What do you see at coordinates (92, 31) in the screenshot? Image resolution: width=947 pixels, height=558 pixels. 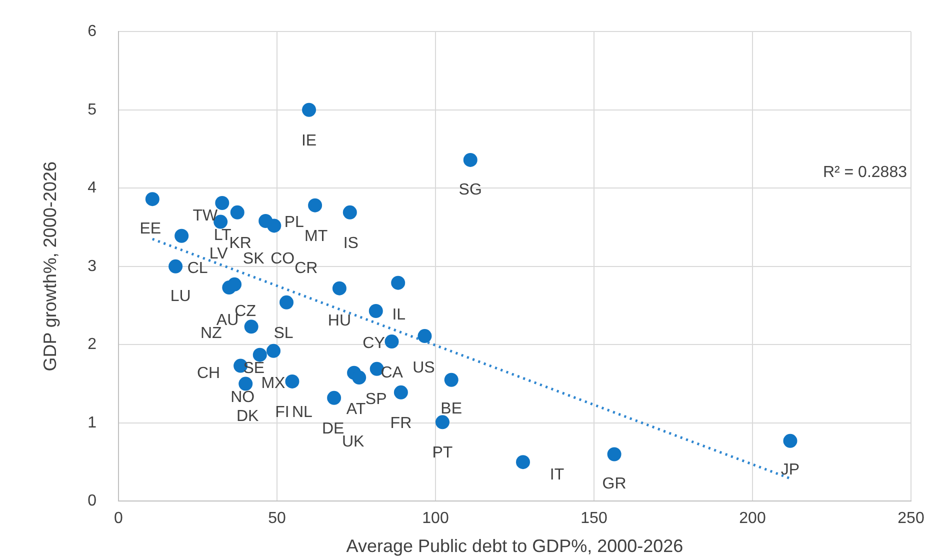 I see `y-tick-label: 6` at bounding box center [92, 31].